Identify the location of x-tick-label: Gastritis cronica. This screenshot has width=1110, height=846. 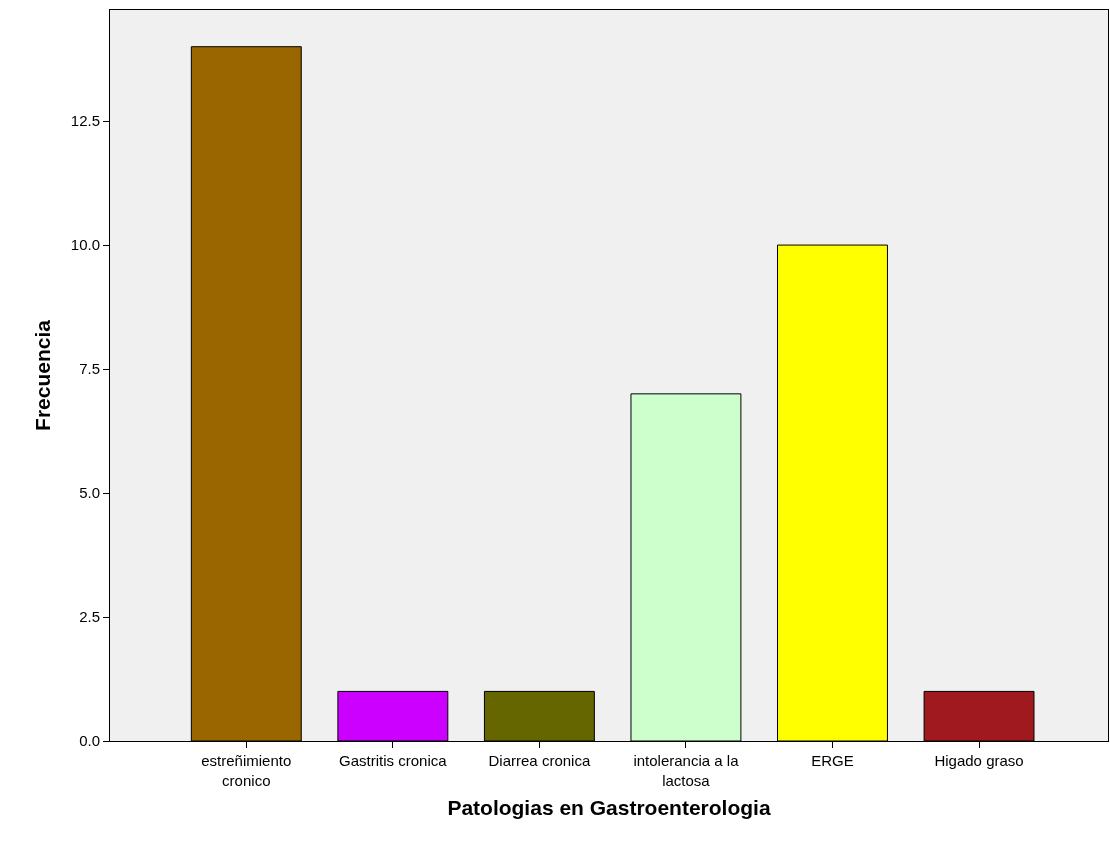
(393, 760).